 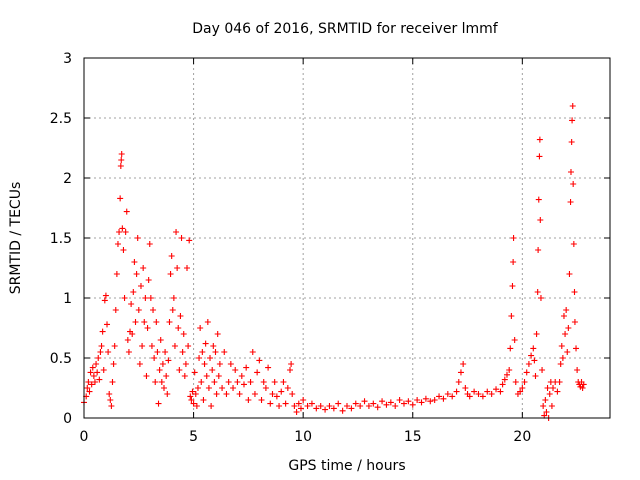 What do you see at coordinates (346, 466) in the screenshot?
I see `x-axis-label: GPS time / hours` at bounding box center [346, 466].